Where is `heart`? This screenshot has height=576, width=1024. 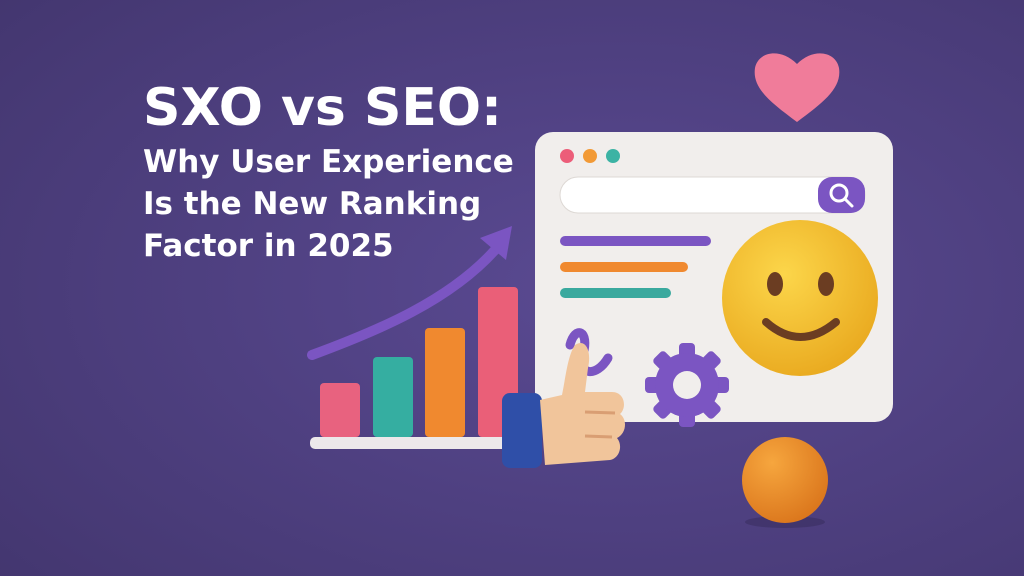
heart is located at coordinates (797, 88).